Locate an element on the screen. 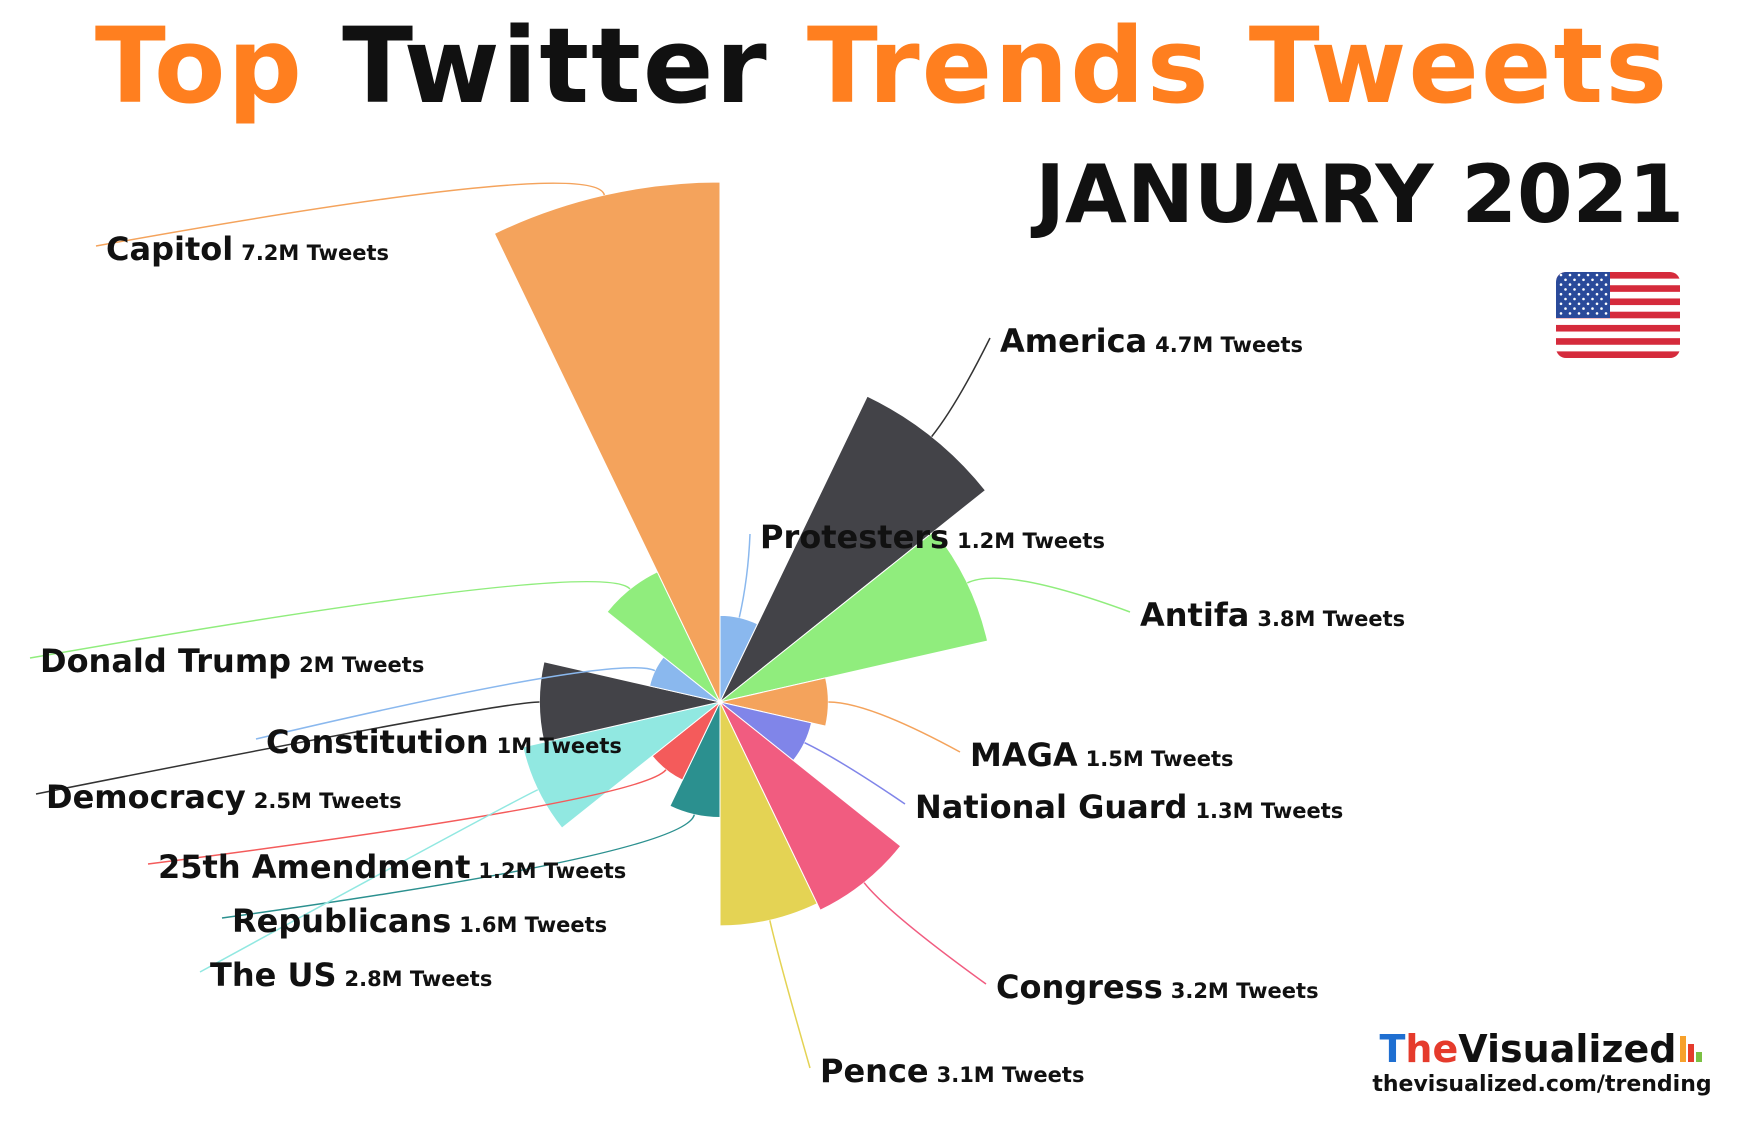 The width and height of the screenshot is (1764, 1129). leader-line-25th-amendment is located at coordinates (407, 817).